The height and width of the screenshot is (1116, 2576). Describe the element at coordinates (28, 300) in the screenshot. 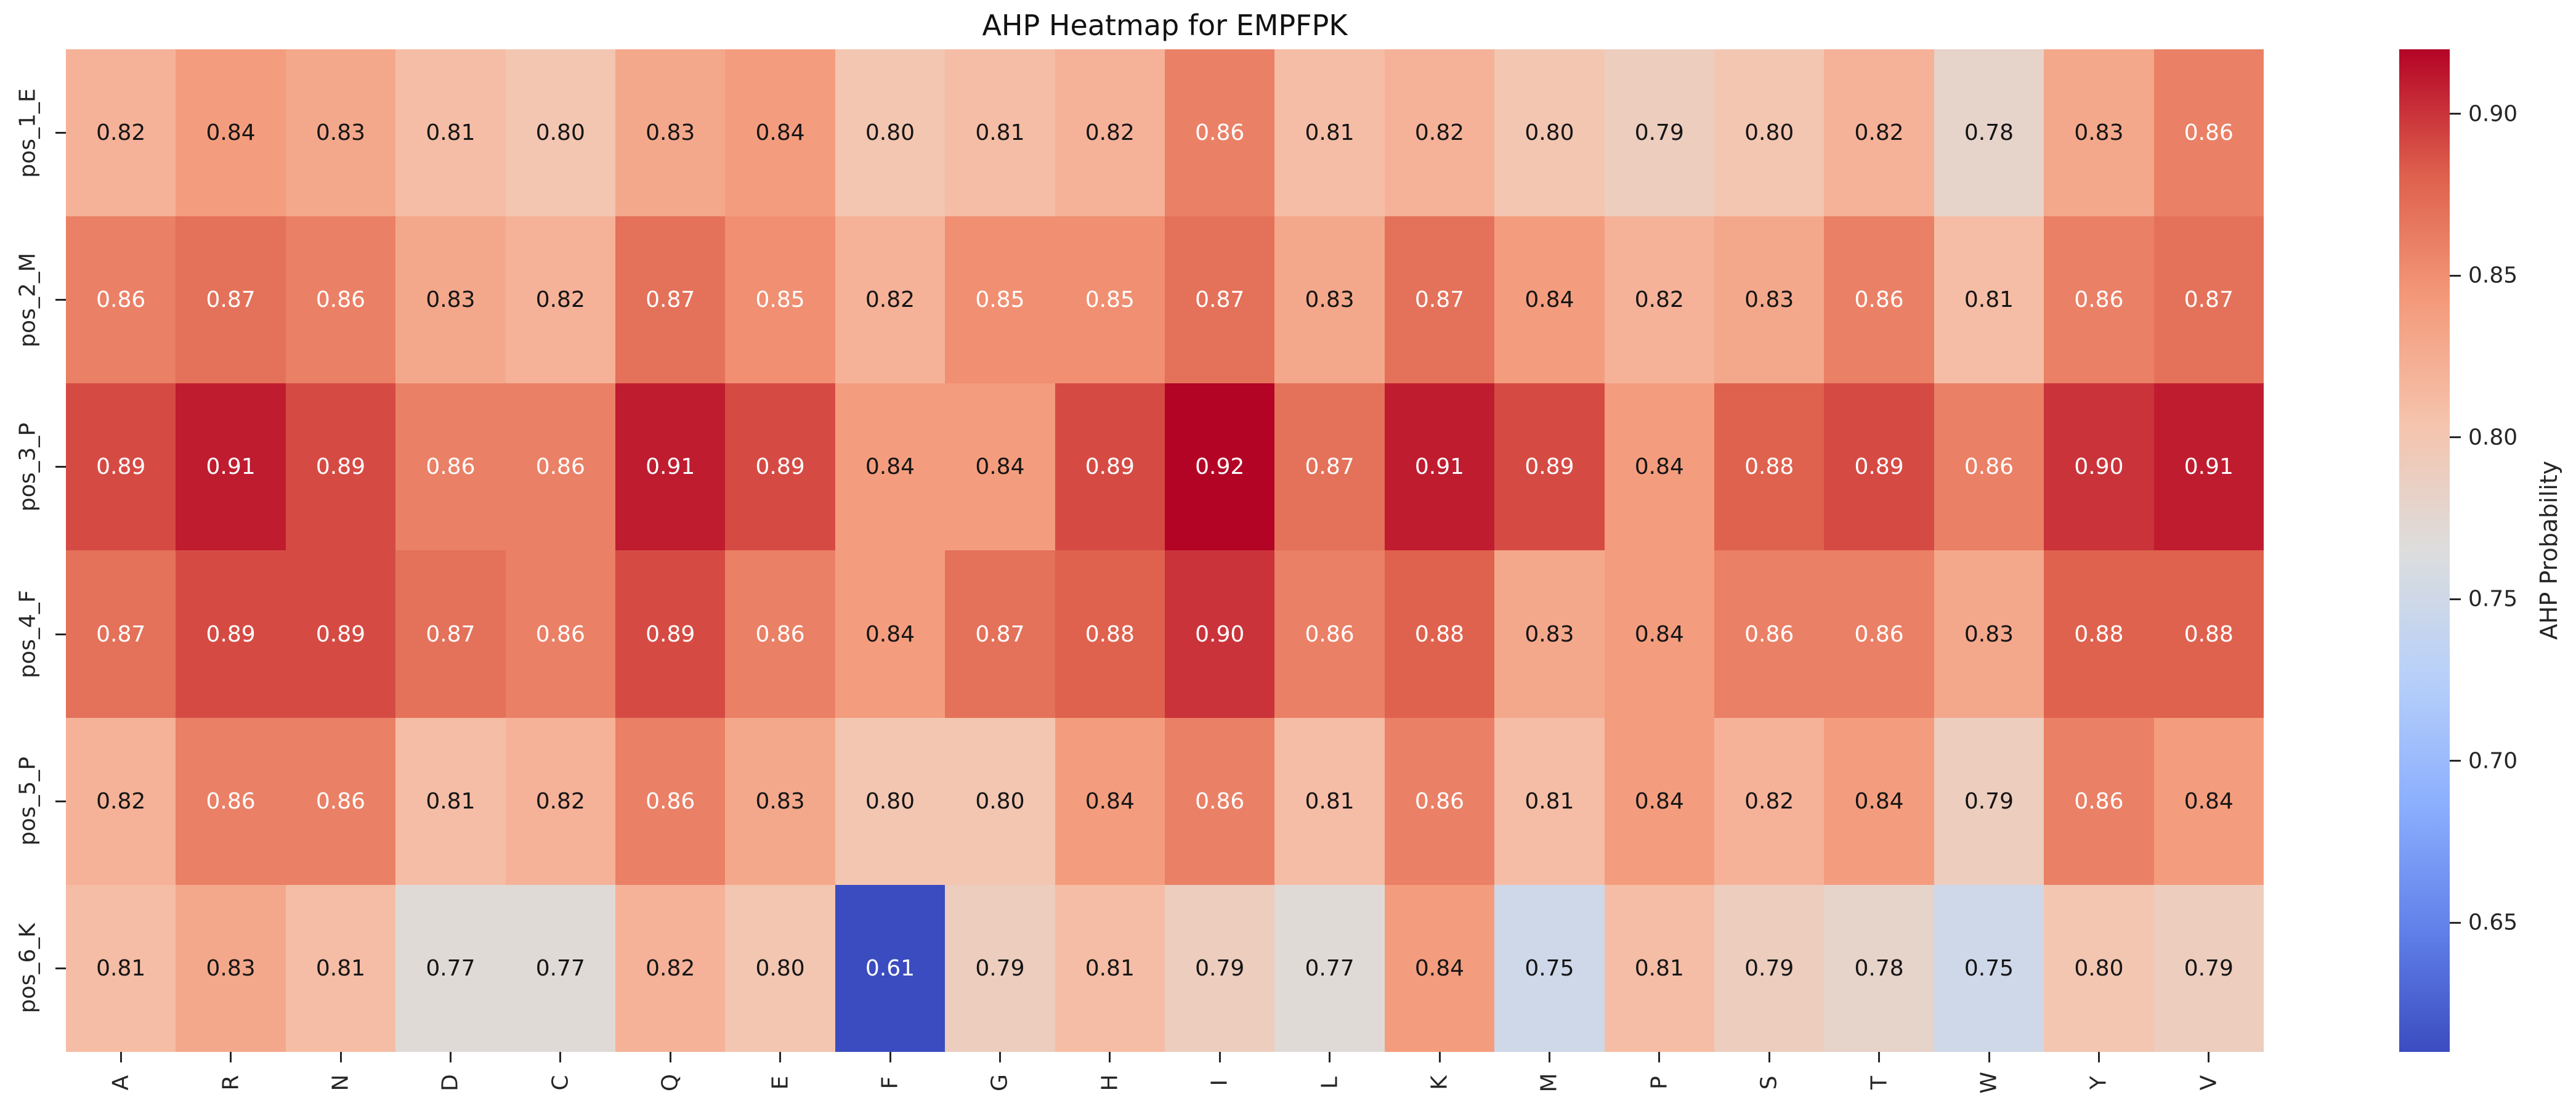

I see `y-axis-label: pos_2_M` at that location.